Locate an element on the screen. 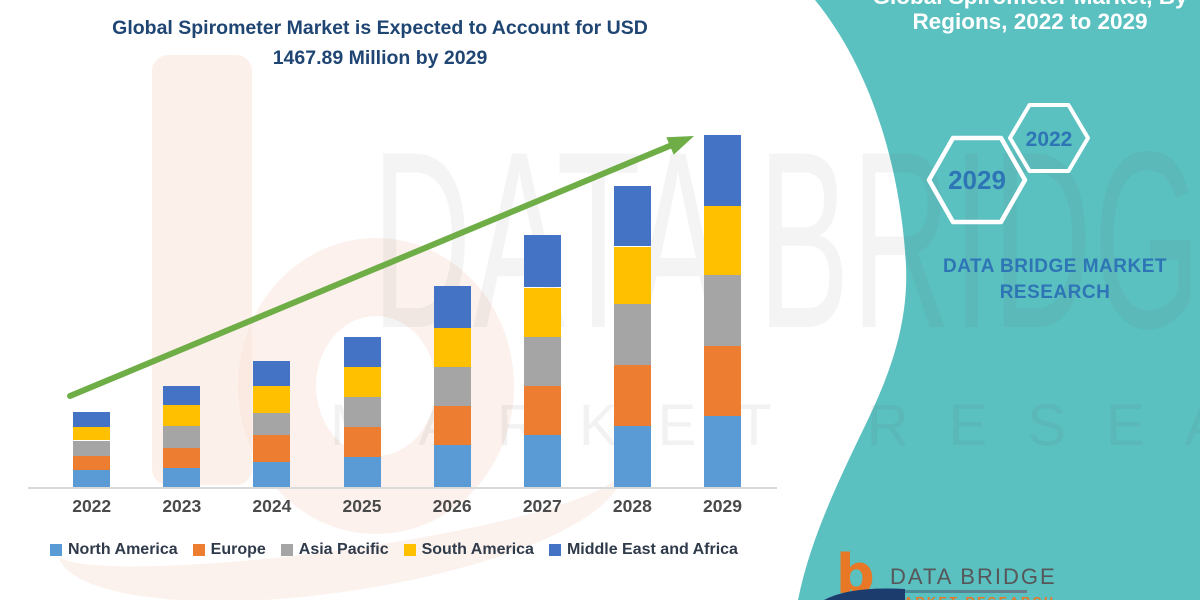 The width and height of the screenshot is (1200, 600). bar-segment-2022-south-america is located at coordinates (92, 433).